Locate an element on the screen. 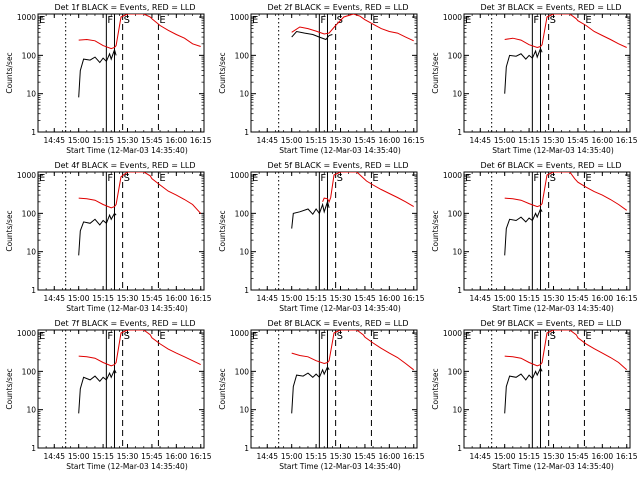  panel-title: Det 2f BLACK = Events, RED = LLD is located at coordinates (337, 7).